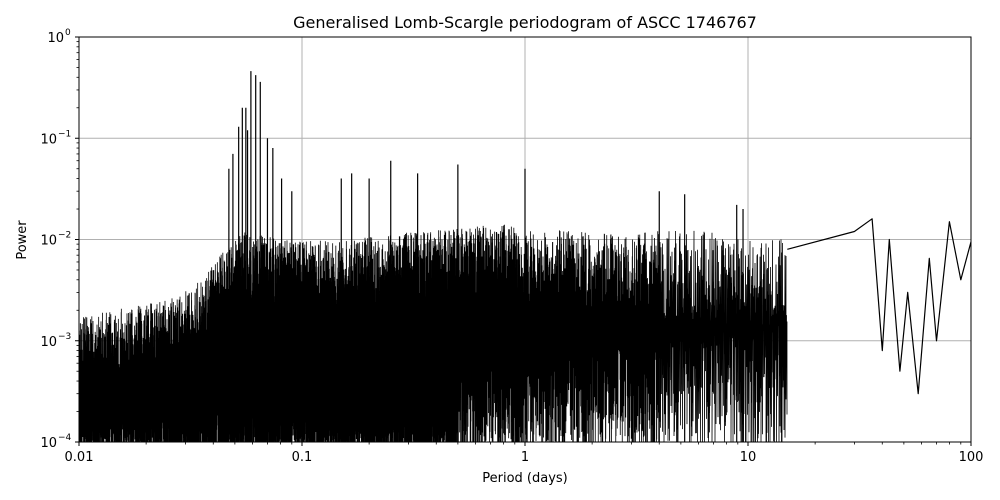 The width and height of the screenshot is (1000, 500). I want to click on x-axis-label: Period (days), so click(525, 478).